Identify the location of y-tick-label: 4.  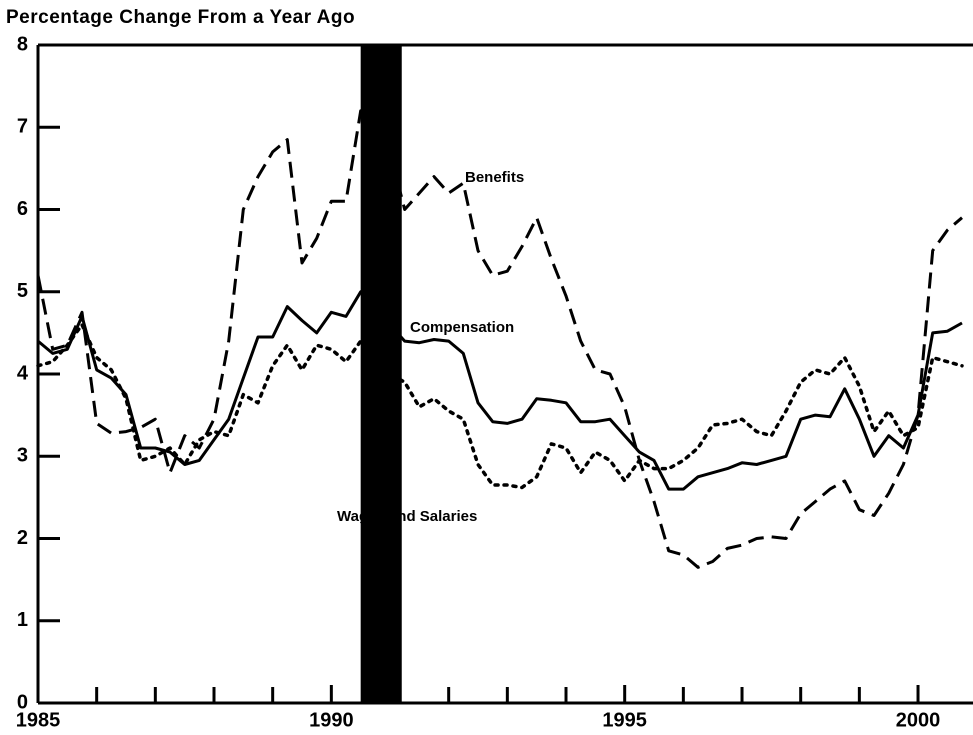
(23, 373).